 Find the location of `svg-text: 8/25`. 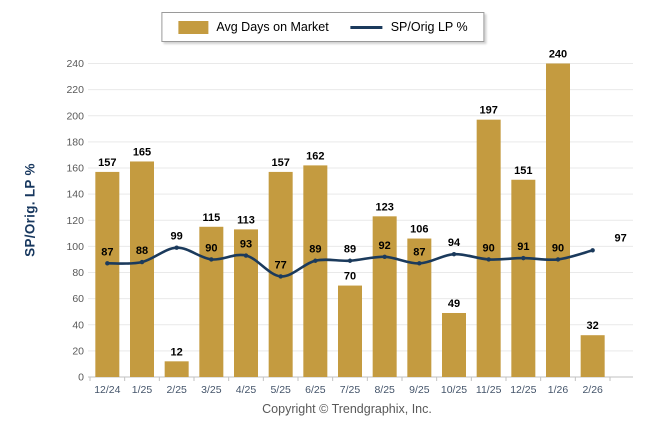

svg-text: 8/25 is located at coordinates (384, 390).